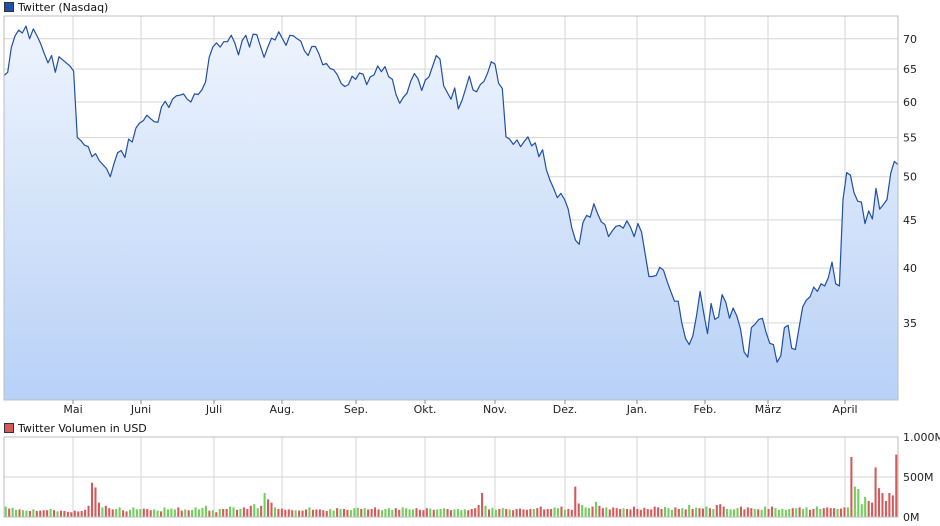 The width and height of the screenshot is (940, 526). What do you see at coordinates (356, 409) in the screenshot?
I see `price-x-tick-4: Sep.` at bounding box center [356, 409].